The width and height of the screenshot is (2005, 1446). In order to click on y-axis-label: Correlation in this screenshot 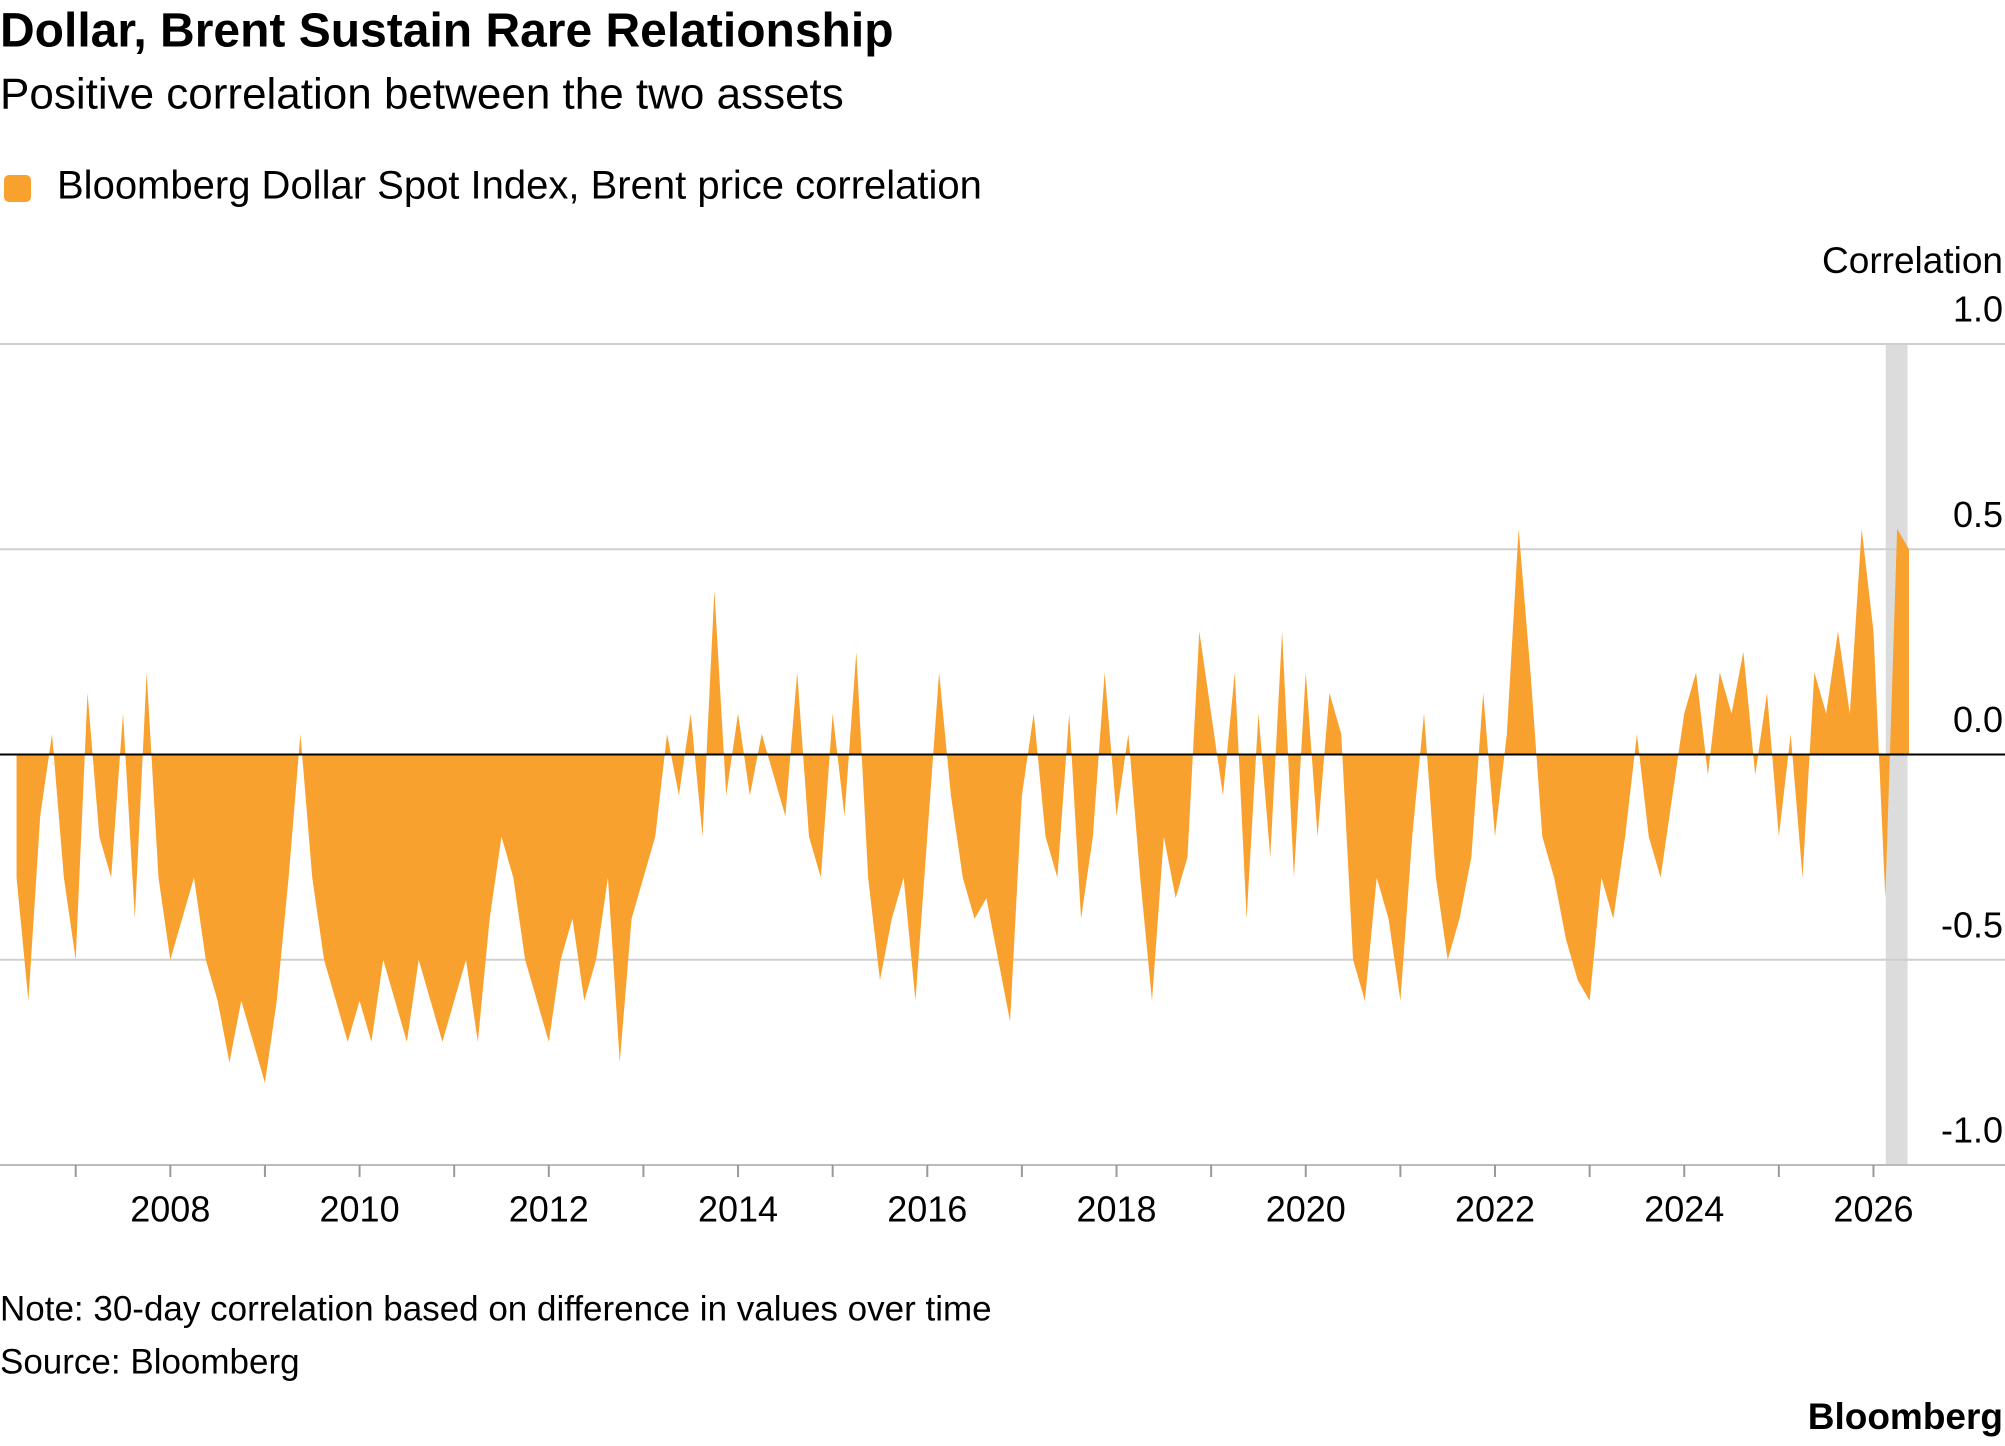, I will do `click(1912, 260)`.